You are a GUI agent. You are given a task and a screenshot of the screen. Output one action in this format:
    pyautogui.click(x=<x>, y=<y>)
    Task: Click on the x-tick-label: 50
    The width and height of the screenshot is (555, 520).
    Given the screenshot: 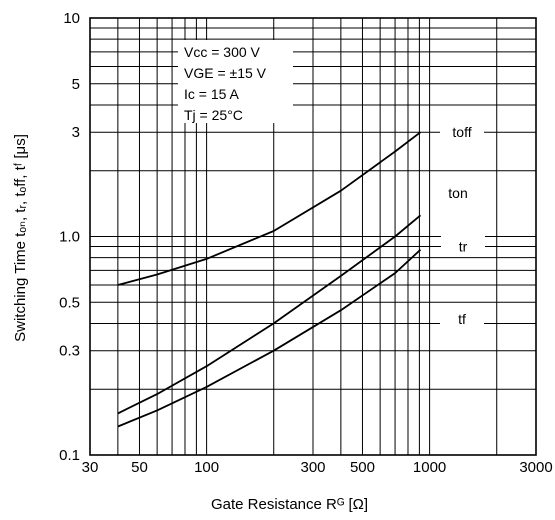 What is the action you would take?
    pyautogui.click(x=139, y=467)
    